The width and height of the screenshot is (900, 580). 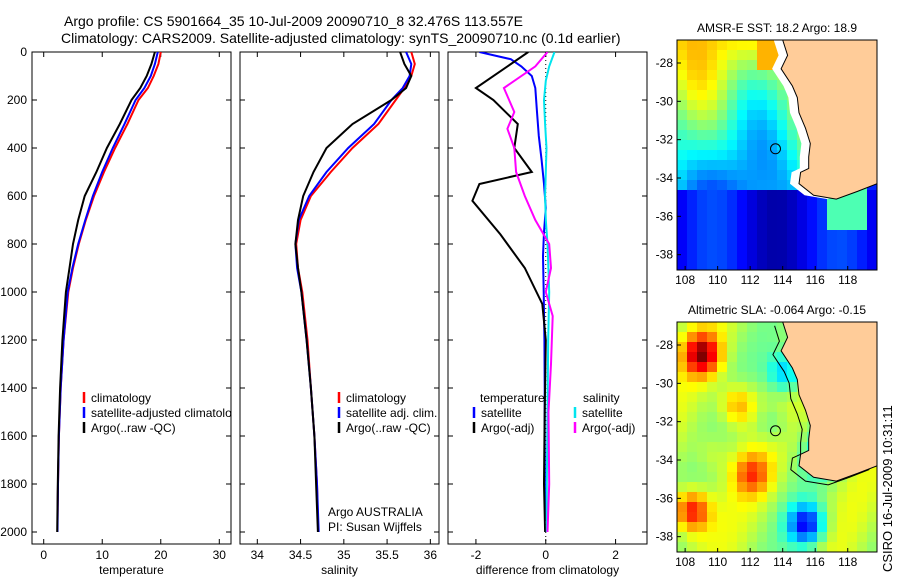 I want to click on y-tick-label: 0, so click(x=23, y=52).